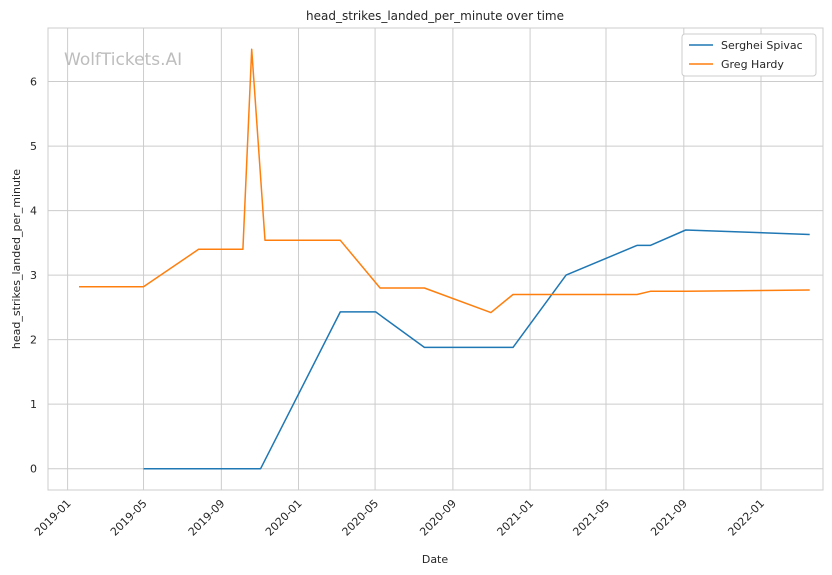 The height and width of the screenshot is (575, 832). Describe the element at coordinates (438, 518) in the screenshot. I see `x-tick-label: 2020-09` at that location.